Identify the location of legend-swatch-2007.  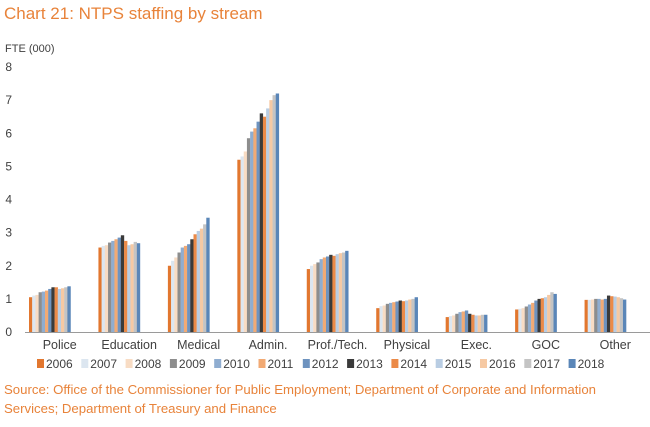
(85, 363).